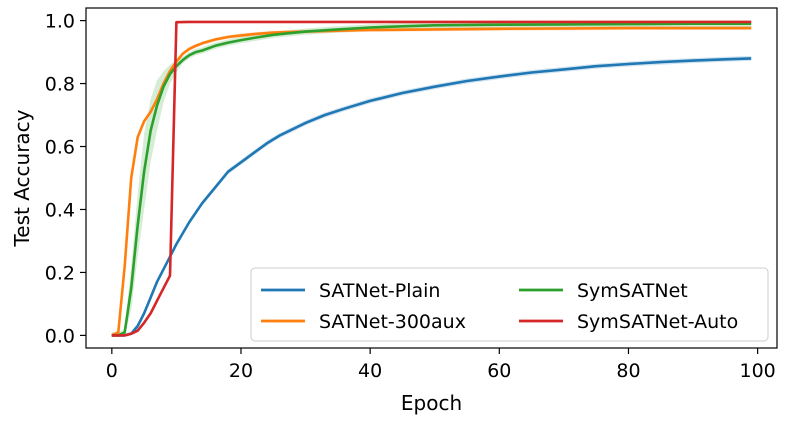 The height and width of the screenshot is (422, 790). What do you see at coordinates (657, 322) in the screenshot?
I see `legend-label: SymSATNet-Auto` at bounding box center [657, 322].